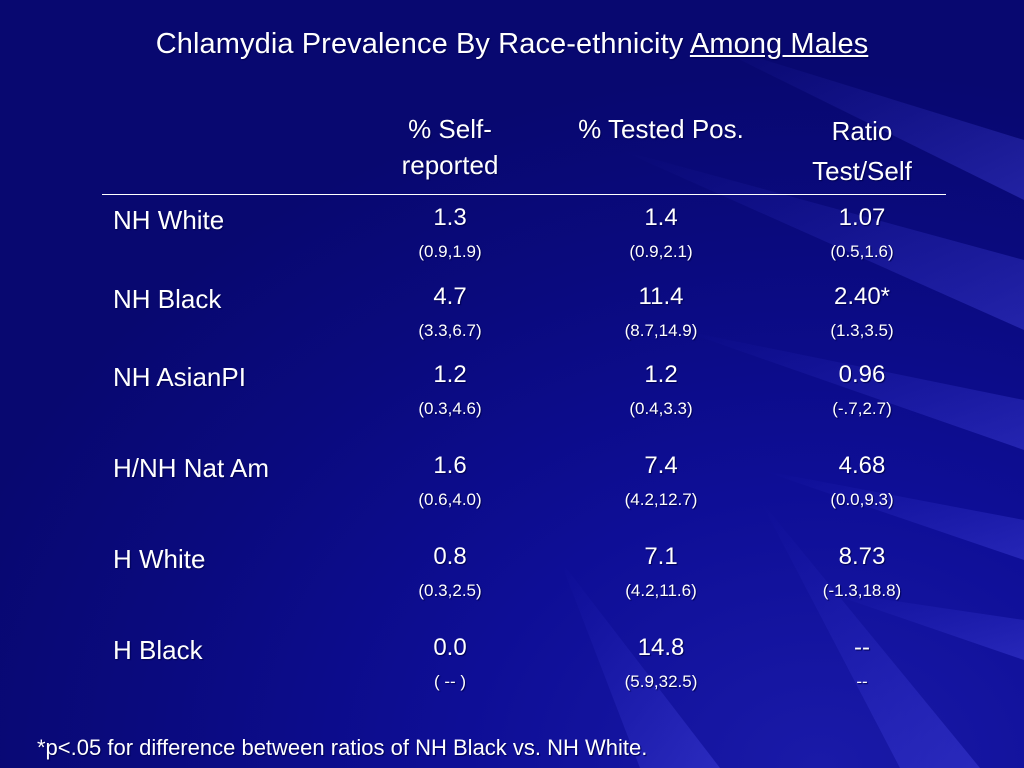 This screenshot has width=1024, height=768. I want to click on cell-self-nh-asianpi: 1.2 (0.3,4.6), so click(450, 390).